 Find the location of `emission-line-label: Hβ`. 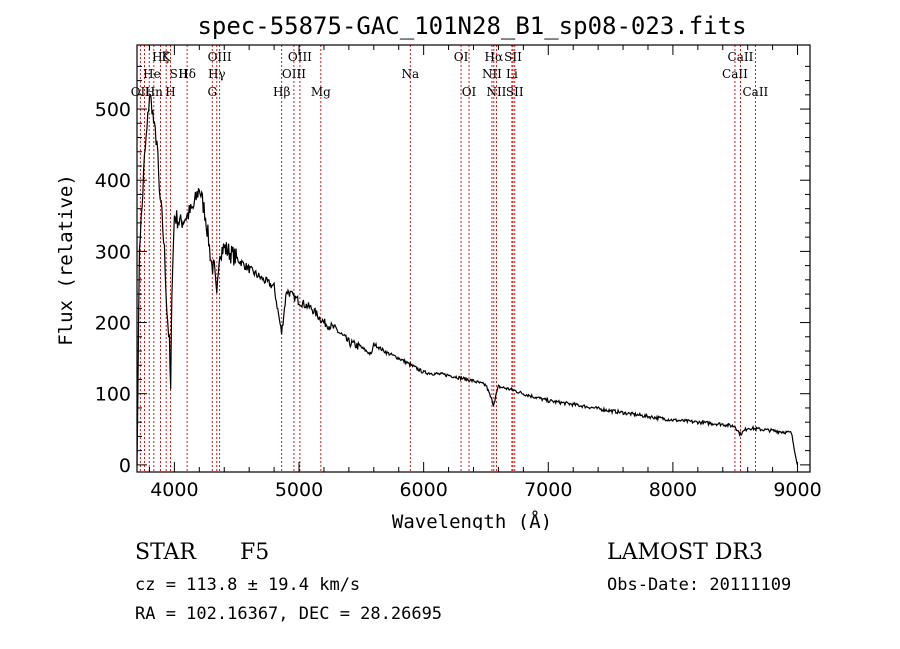

emission-line-label: Hβ is located at coordinates (281, 92).